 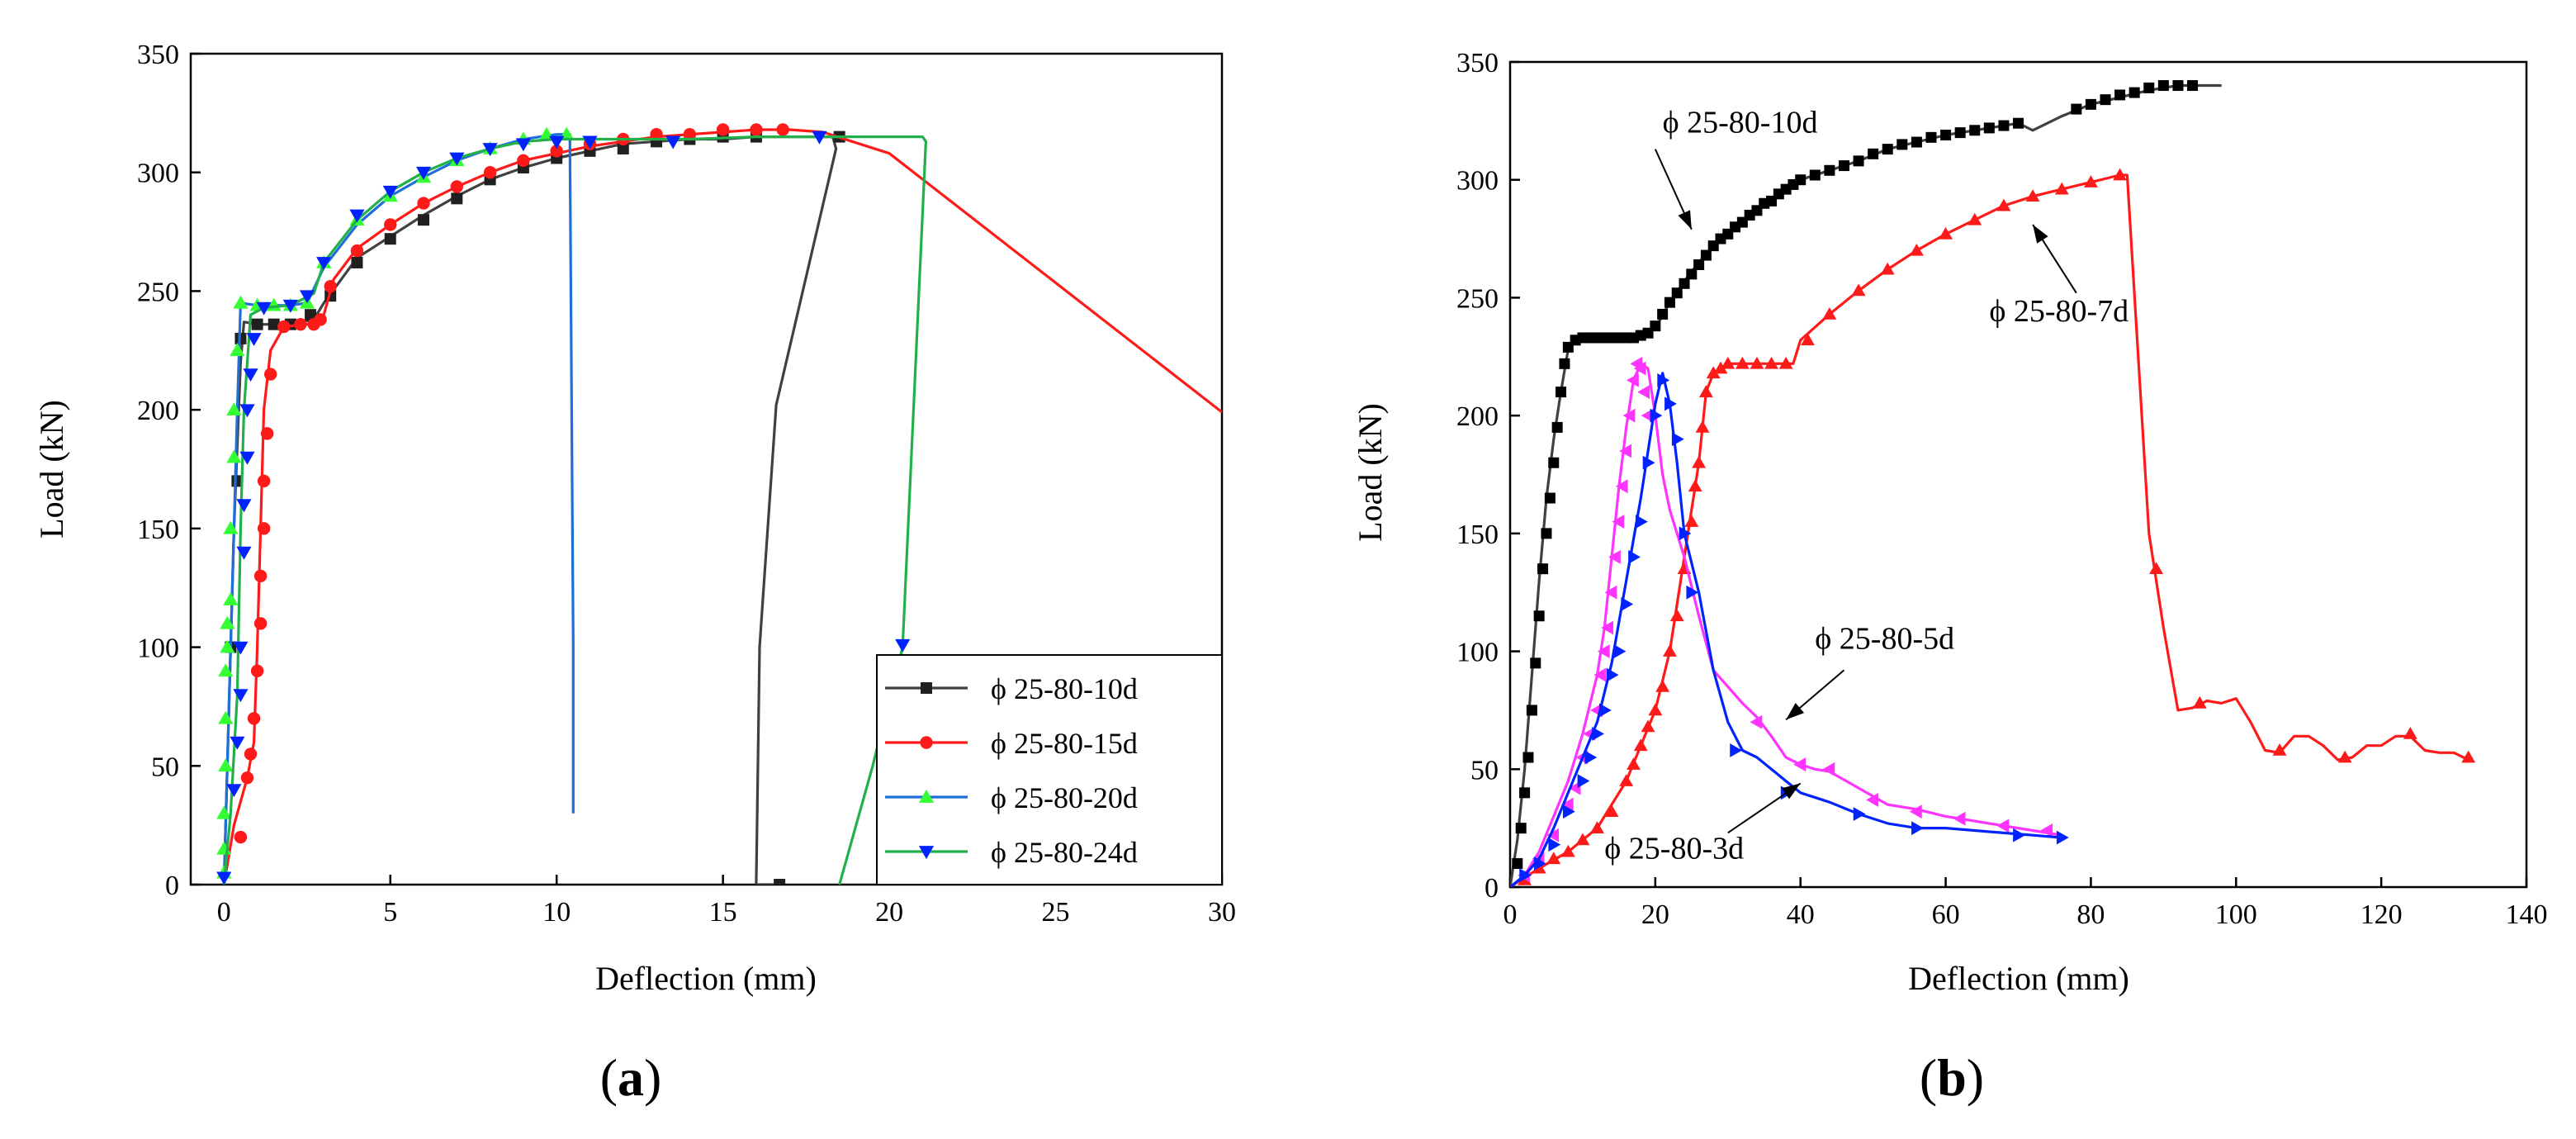 What do you see at coordinates (726, 901) in the screenshot?
I see `x-axis-ticks-a: 0 5 10 15 20 25 30` at bounding box center [726, 901].